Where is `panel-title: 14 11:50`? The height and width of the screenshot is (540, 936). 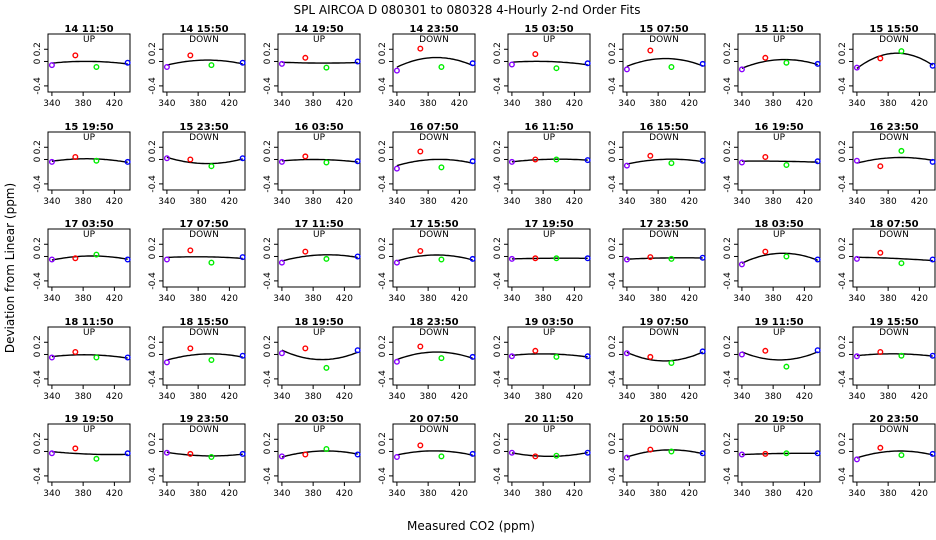 panel-title: 14 11:50 is located at coordinates (88, 29).